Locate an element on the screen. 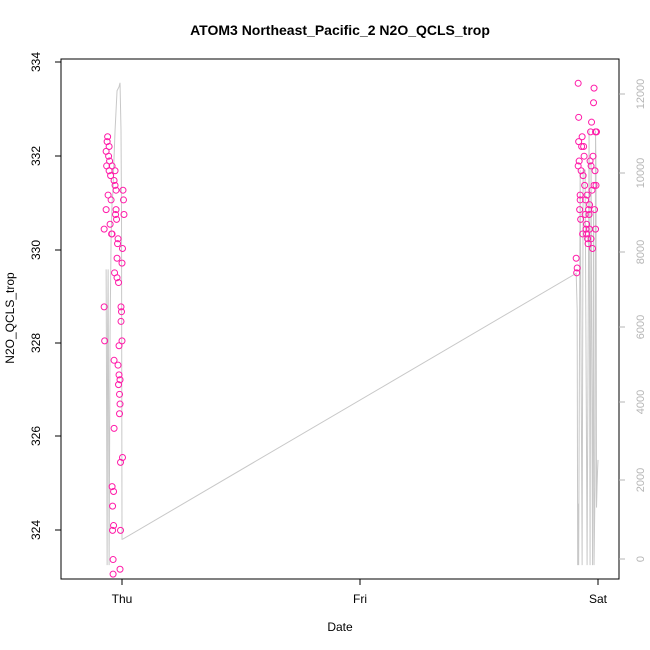  y-right-tick-label-2000: 2000 is located at coordinates (641, 480).